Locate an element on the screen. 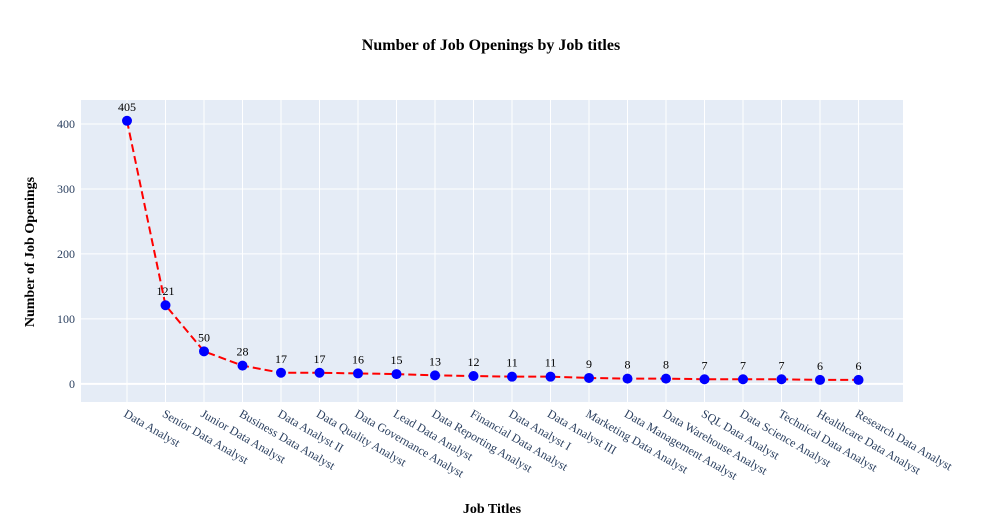  y-tick-label: 0 is located at coordinates (72, 384).